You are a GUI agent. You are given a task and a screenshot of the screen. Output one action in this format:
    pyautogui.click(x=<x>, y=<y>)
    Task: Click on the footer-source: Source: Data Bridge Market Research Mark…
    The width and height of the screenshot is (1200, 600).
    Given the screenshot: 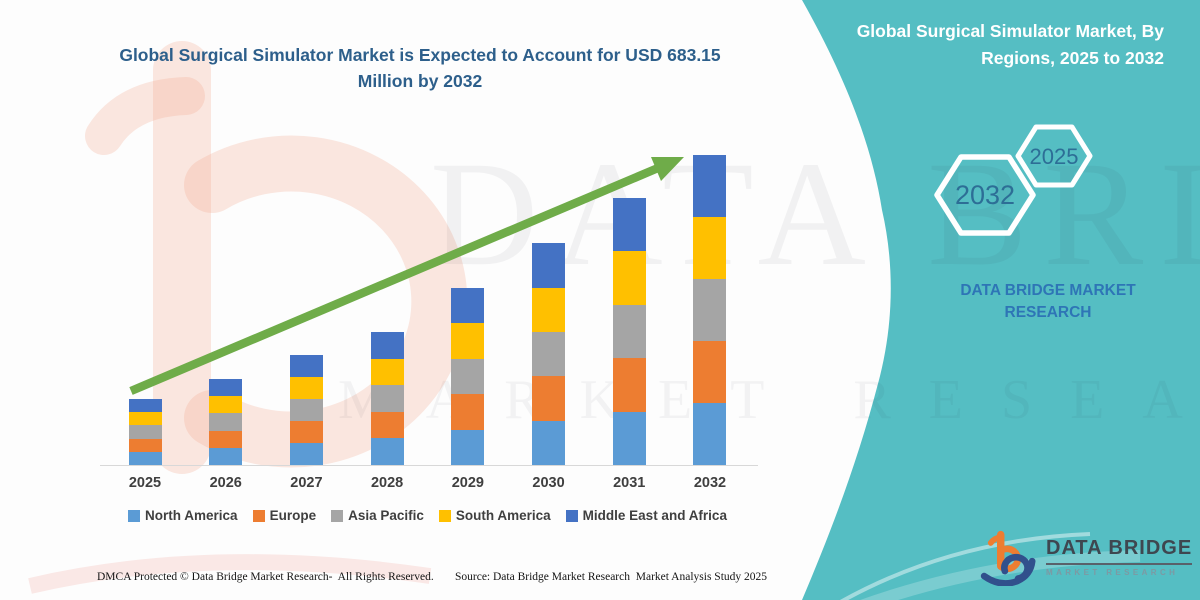 What is the action you would take?
    pyautogui.click(x=611, y=577)
    